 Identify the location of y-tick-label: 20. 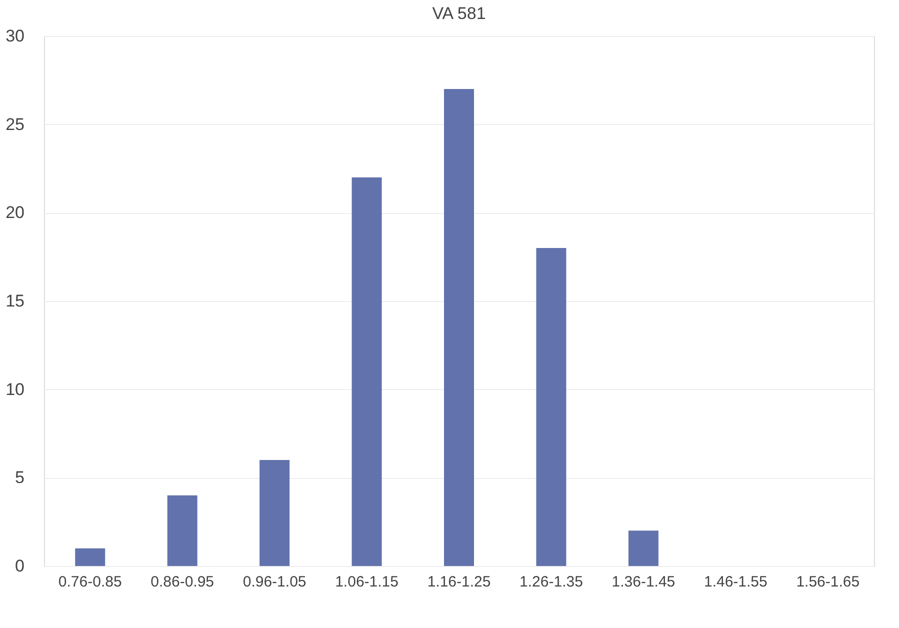
(15, 212).